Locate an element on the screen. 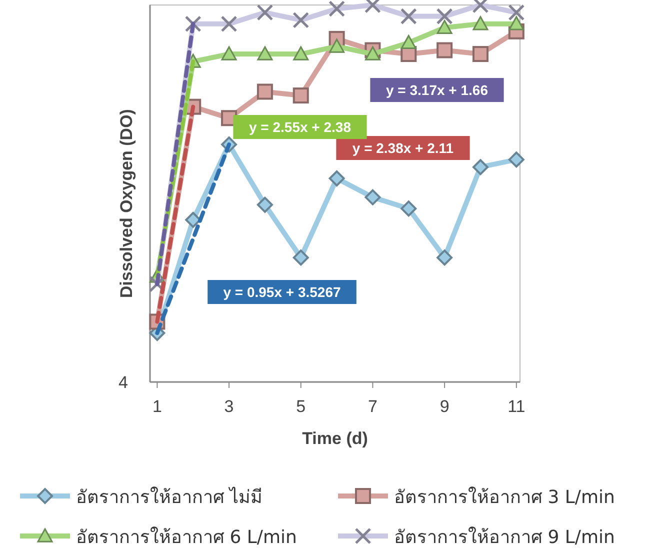 This screenshot has height=554, width=661. legend-label: อัตราการให้อากาศ ไม่มี is located at coordinates (169, 497).